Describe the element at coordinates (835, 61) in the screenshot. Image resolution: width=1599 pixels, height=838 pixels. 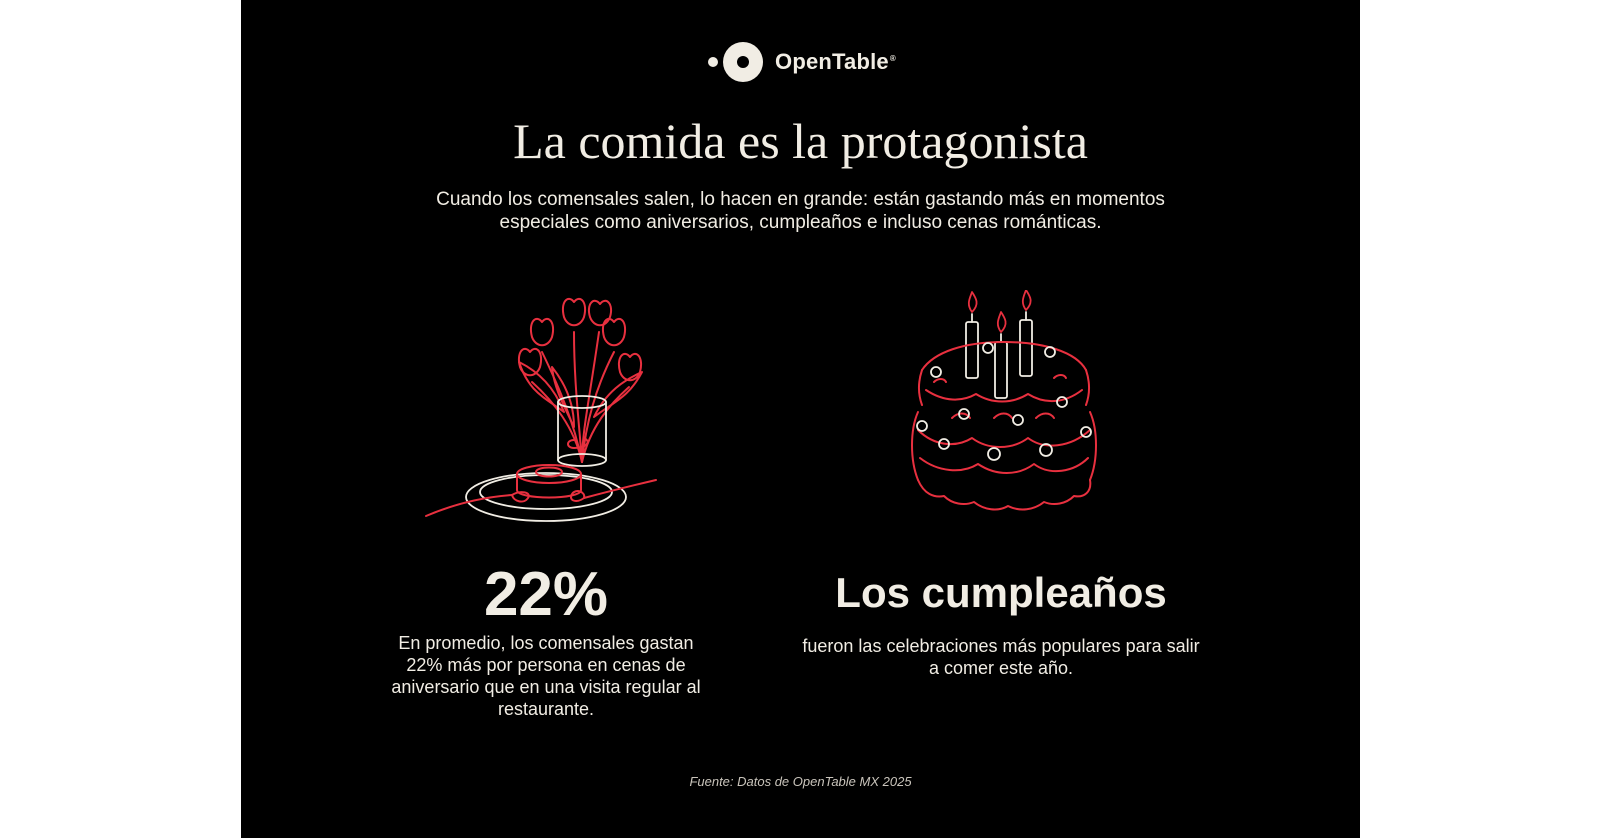
I see `brand-name: OpenTable®` at that location.